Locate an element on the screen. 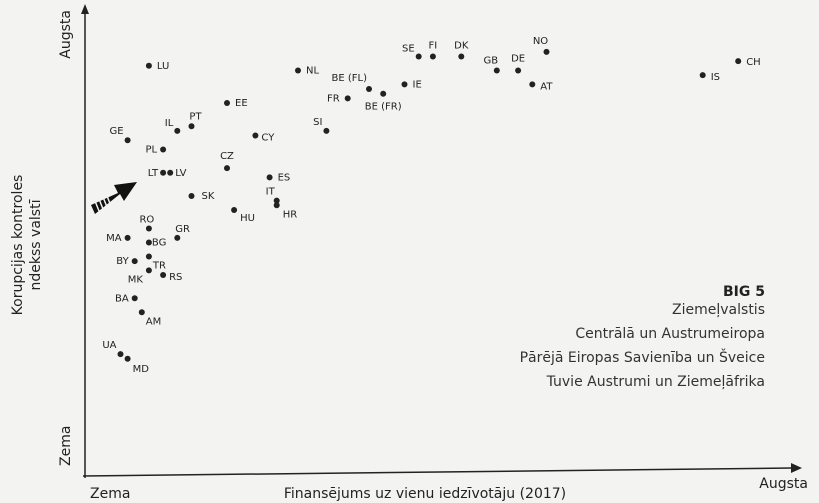 The image size is (819, 503). point-label: CY is located at coordinates (268, 138).